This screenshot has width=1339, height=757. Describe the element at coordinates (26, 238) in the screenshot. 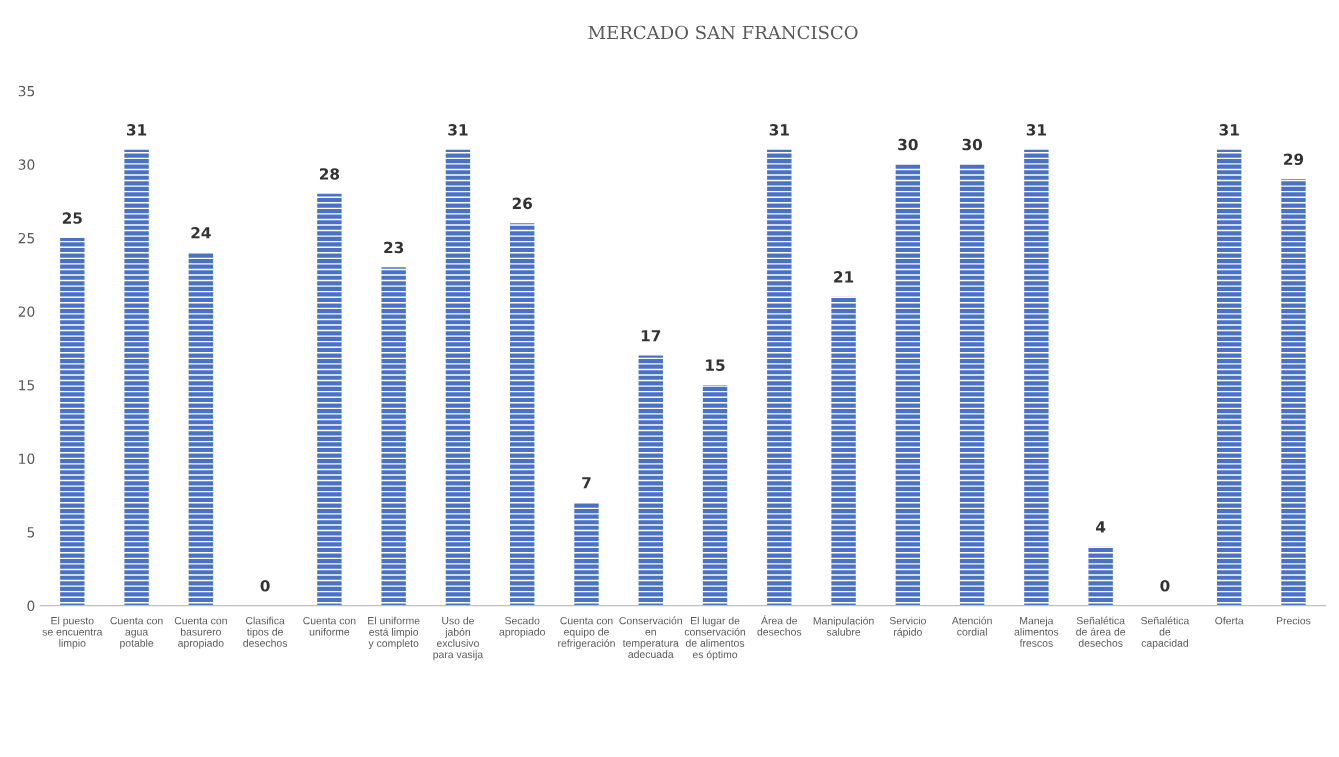

I see `y-tick-label: 25` at that location.